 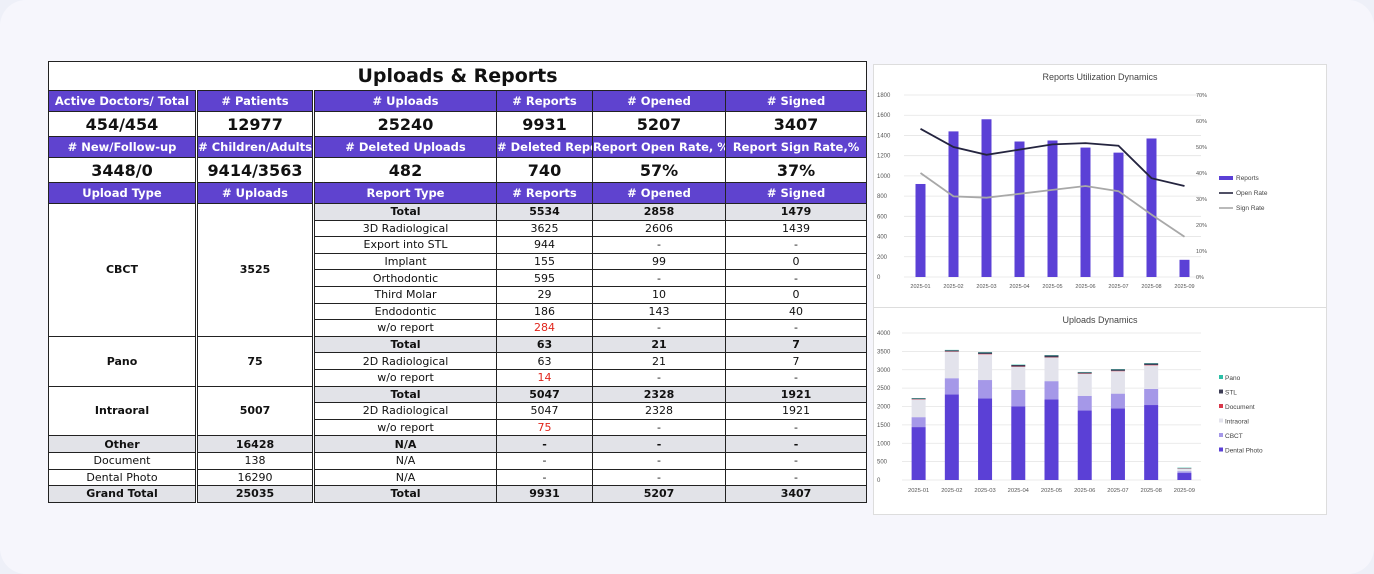 What do you see at coordinates (659, 344) in the screenshot?
I see `value-cell: 21` at bounding box center [659, 344].